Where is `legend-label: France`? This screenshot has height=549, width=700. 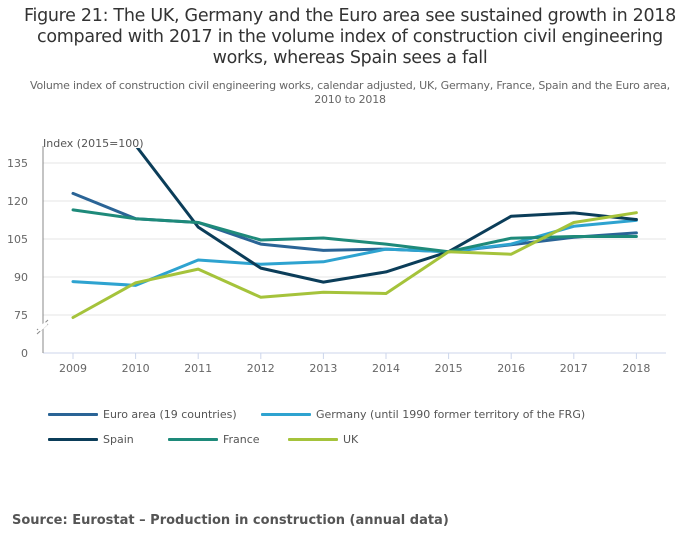 legend-label: France is located at coordinates (241, 439).